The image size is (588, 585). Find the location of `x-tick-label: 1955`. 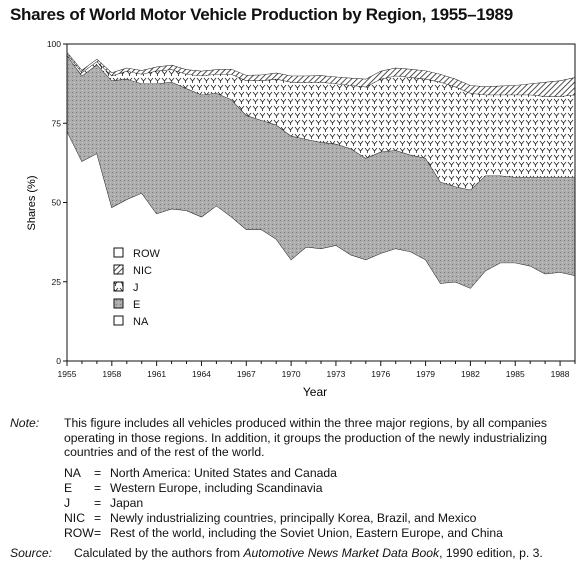

x-tick-label: 1955 is located at coordinates (67, 374).